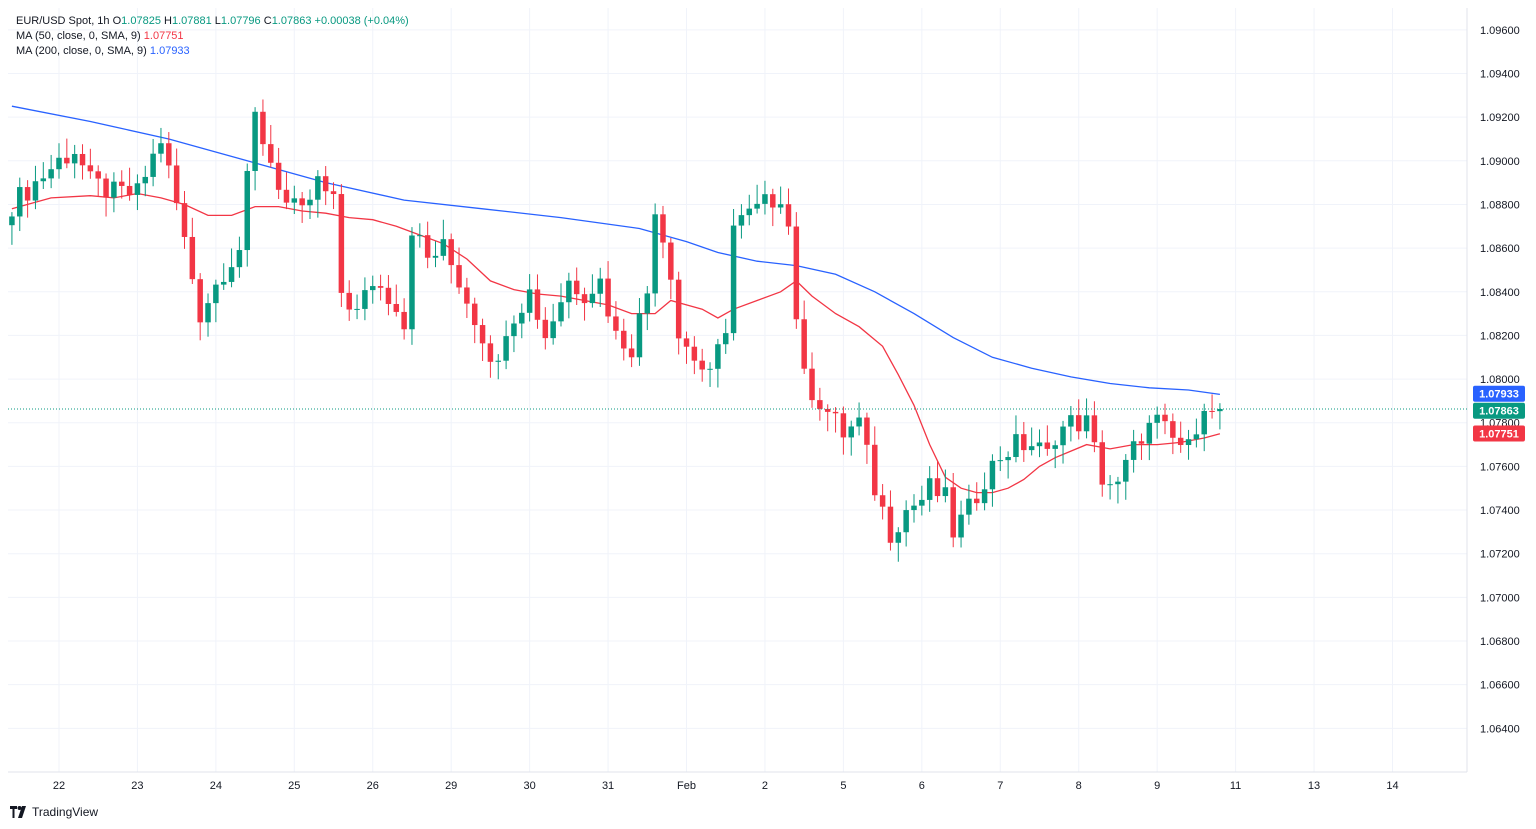 The image size is (1536, 829). What do you see at coordinates (1500, 511) in the screenshot?
I see `y-tick-label: 1.07400` at bounding box center [1500, 511].